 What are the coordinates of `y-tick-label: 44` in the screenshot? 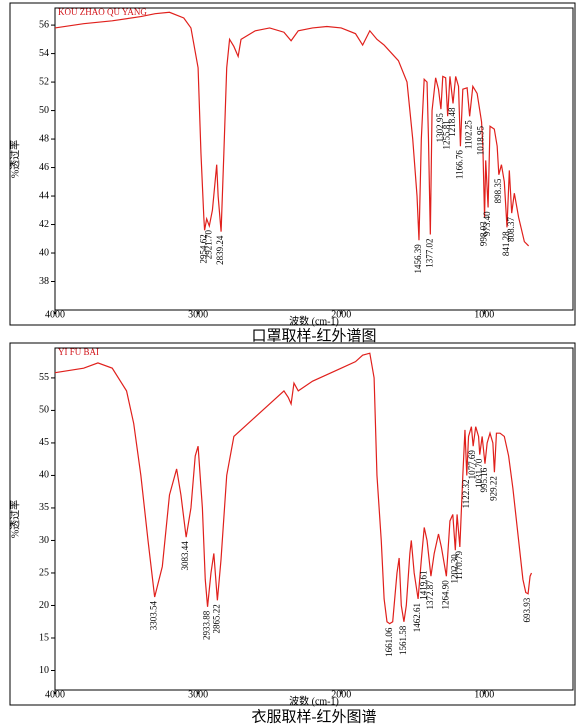 It's located at (44, 195).